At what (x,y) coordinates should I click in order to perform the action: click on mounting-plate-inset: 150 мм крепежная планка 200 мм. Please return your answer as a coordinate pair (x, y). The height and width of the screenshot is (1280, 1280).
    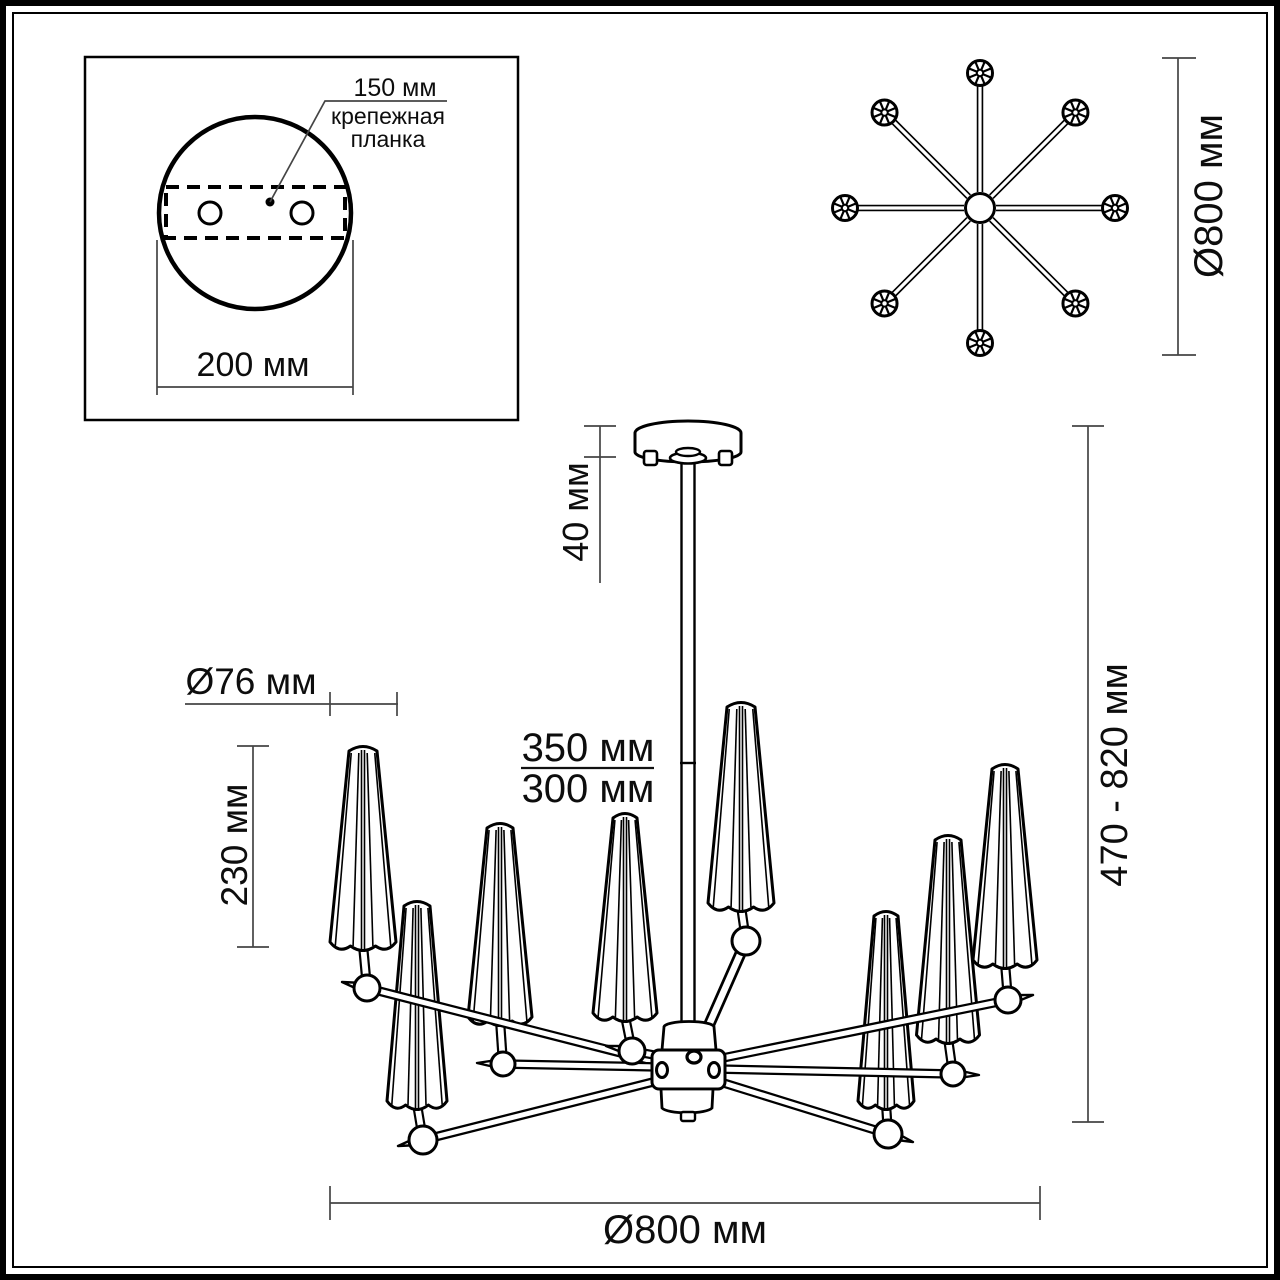
    Looking at the image, I should click on (301, 238).